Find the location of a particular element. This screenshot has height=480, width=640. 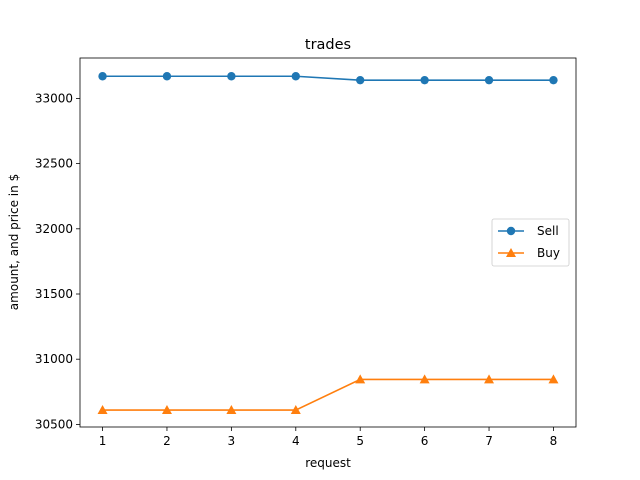

x-tick-label: 3 is located at coordinates (232, 441).